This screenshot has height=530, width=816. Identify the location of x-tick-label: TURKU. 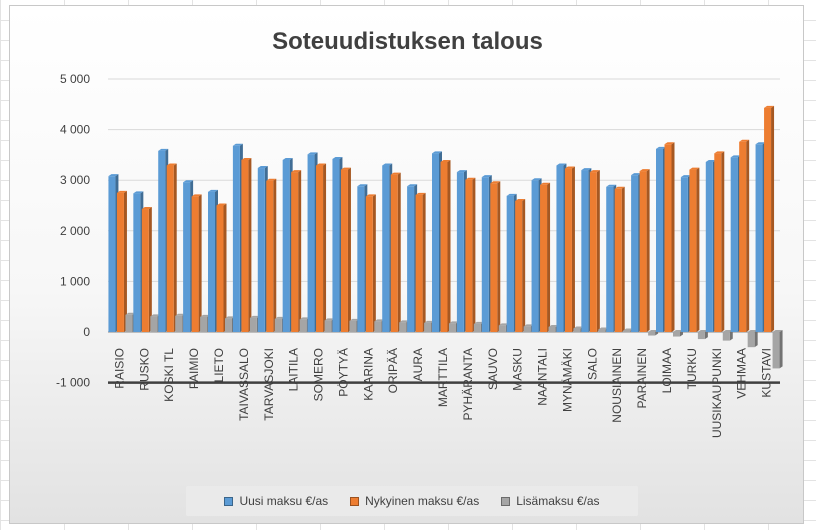
(692, 368).